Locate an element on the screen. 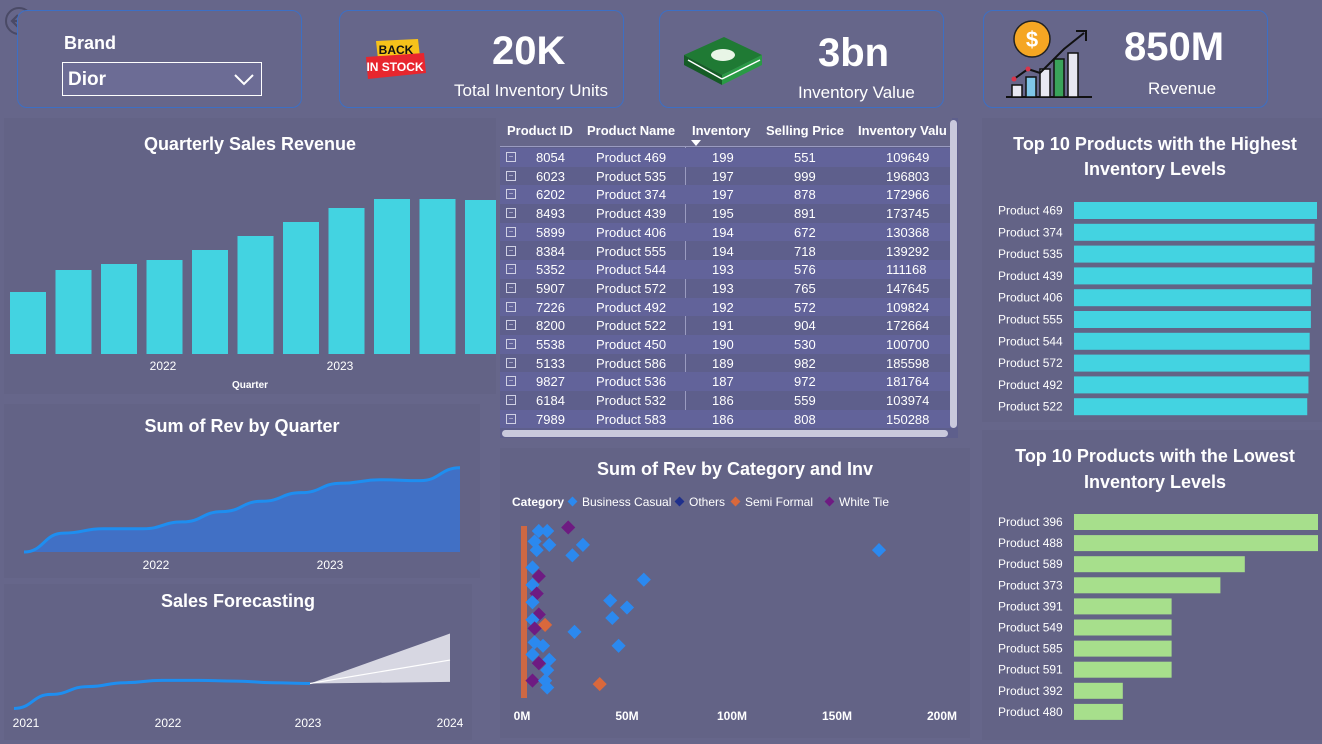 The height and width of the screenshot is (744, 1322). table-row: − 5352 Product 544 193 576 111168 is located at coordinates (726, 269).